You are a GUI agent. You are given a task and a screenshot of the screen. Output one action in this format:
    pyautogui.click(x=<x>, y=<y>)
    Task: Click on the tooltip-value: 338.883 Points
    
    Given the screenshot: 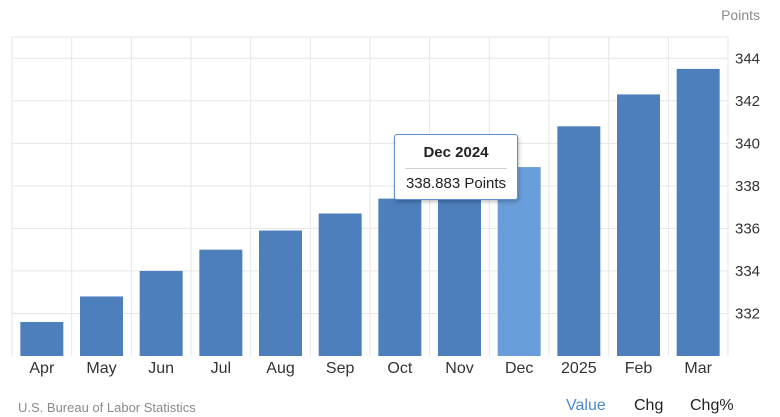 What is the action you would take?
    pyautogui.click(x=456, y=183)
    